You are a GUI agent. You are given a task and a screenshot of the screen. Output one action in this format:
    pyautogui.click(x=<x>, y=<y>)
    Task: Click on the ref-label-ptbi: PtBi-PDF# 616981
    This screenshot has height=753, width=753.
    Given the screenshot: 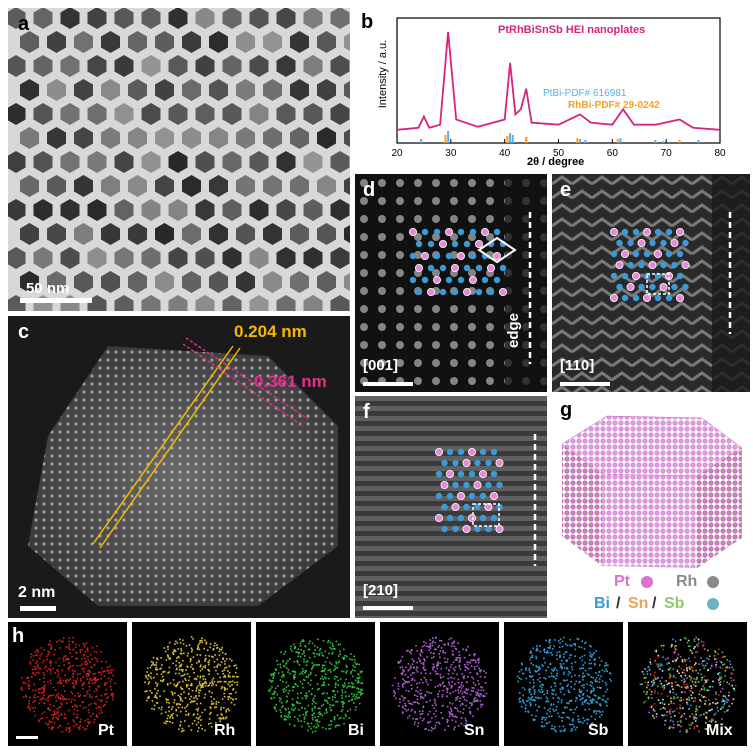 What is the action you would take?
    pyautogui.click(x=585, y=93)
    